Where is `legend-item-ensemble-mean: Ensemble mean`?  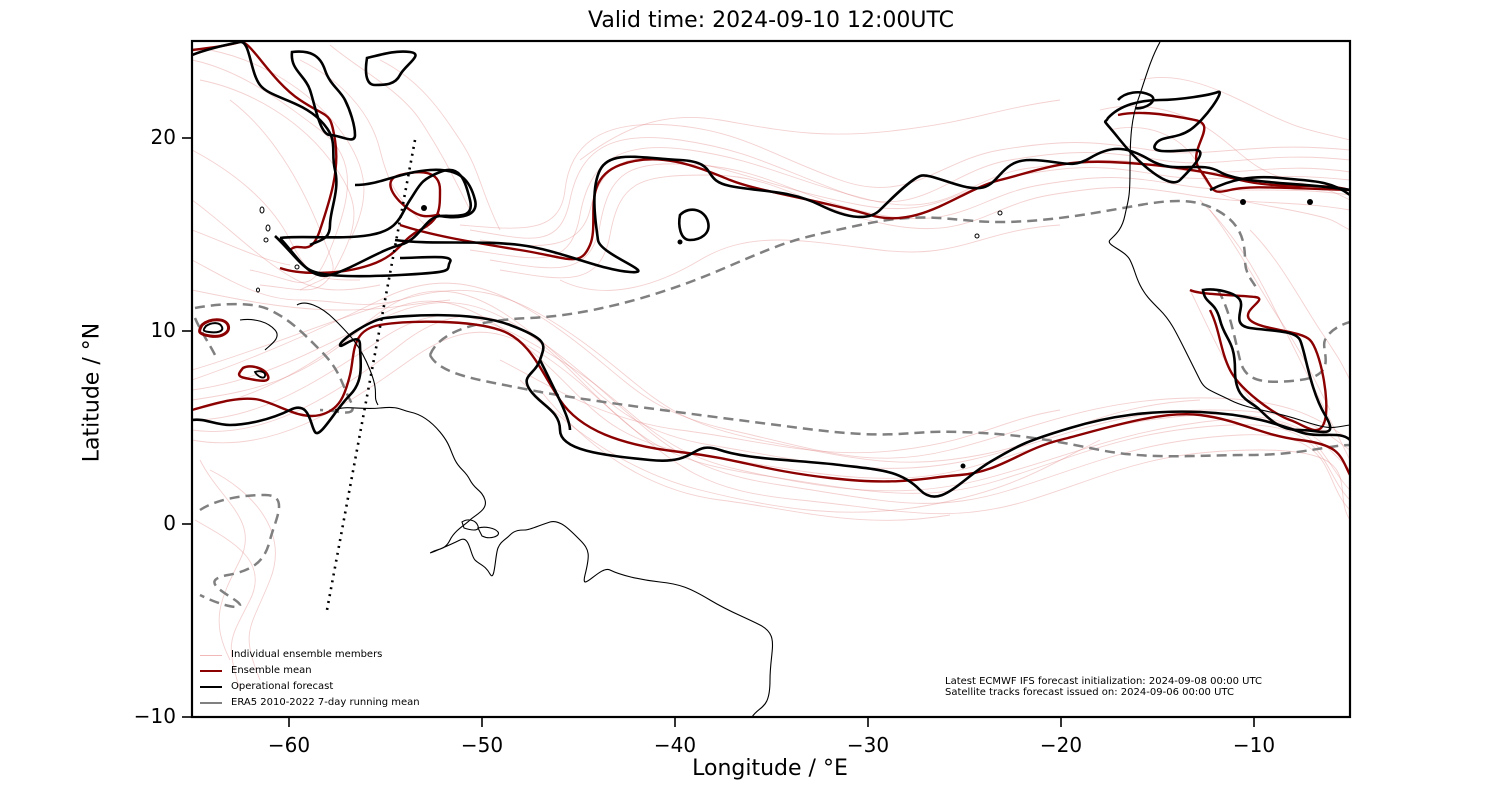
legend-item-ensemble-mean: Ensemble mean is located at coordinates (310, 671).